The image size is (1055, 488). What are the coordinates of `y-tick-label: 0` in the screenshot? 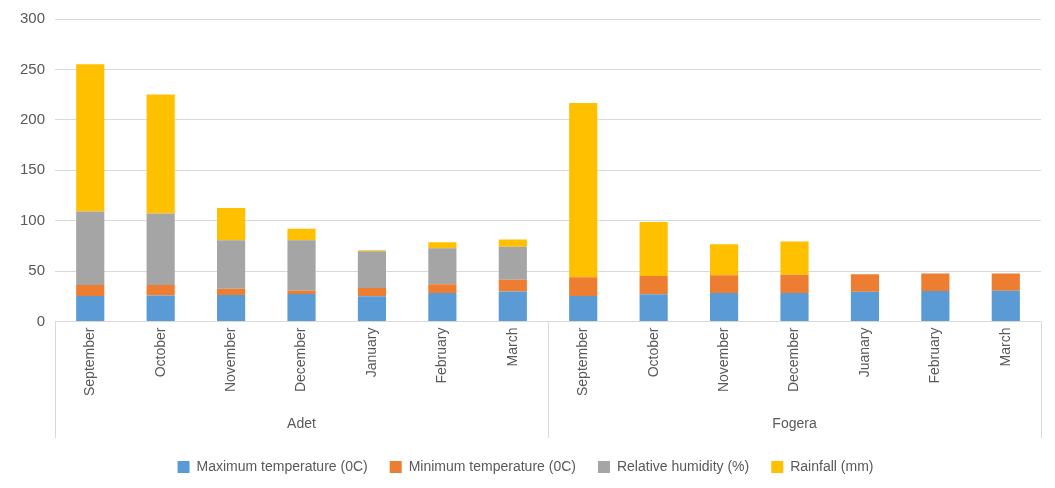 It's located at (41, 320).